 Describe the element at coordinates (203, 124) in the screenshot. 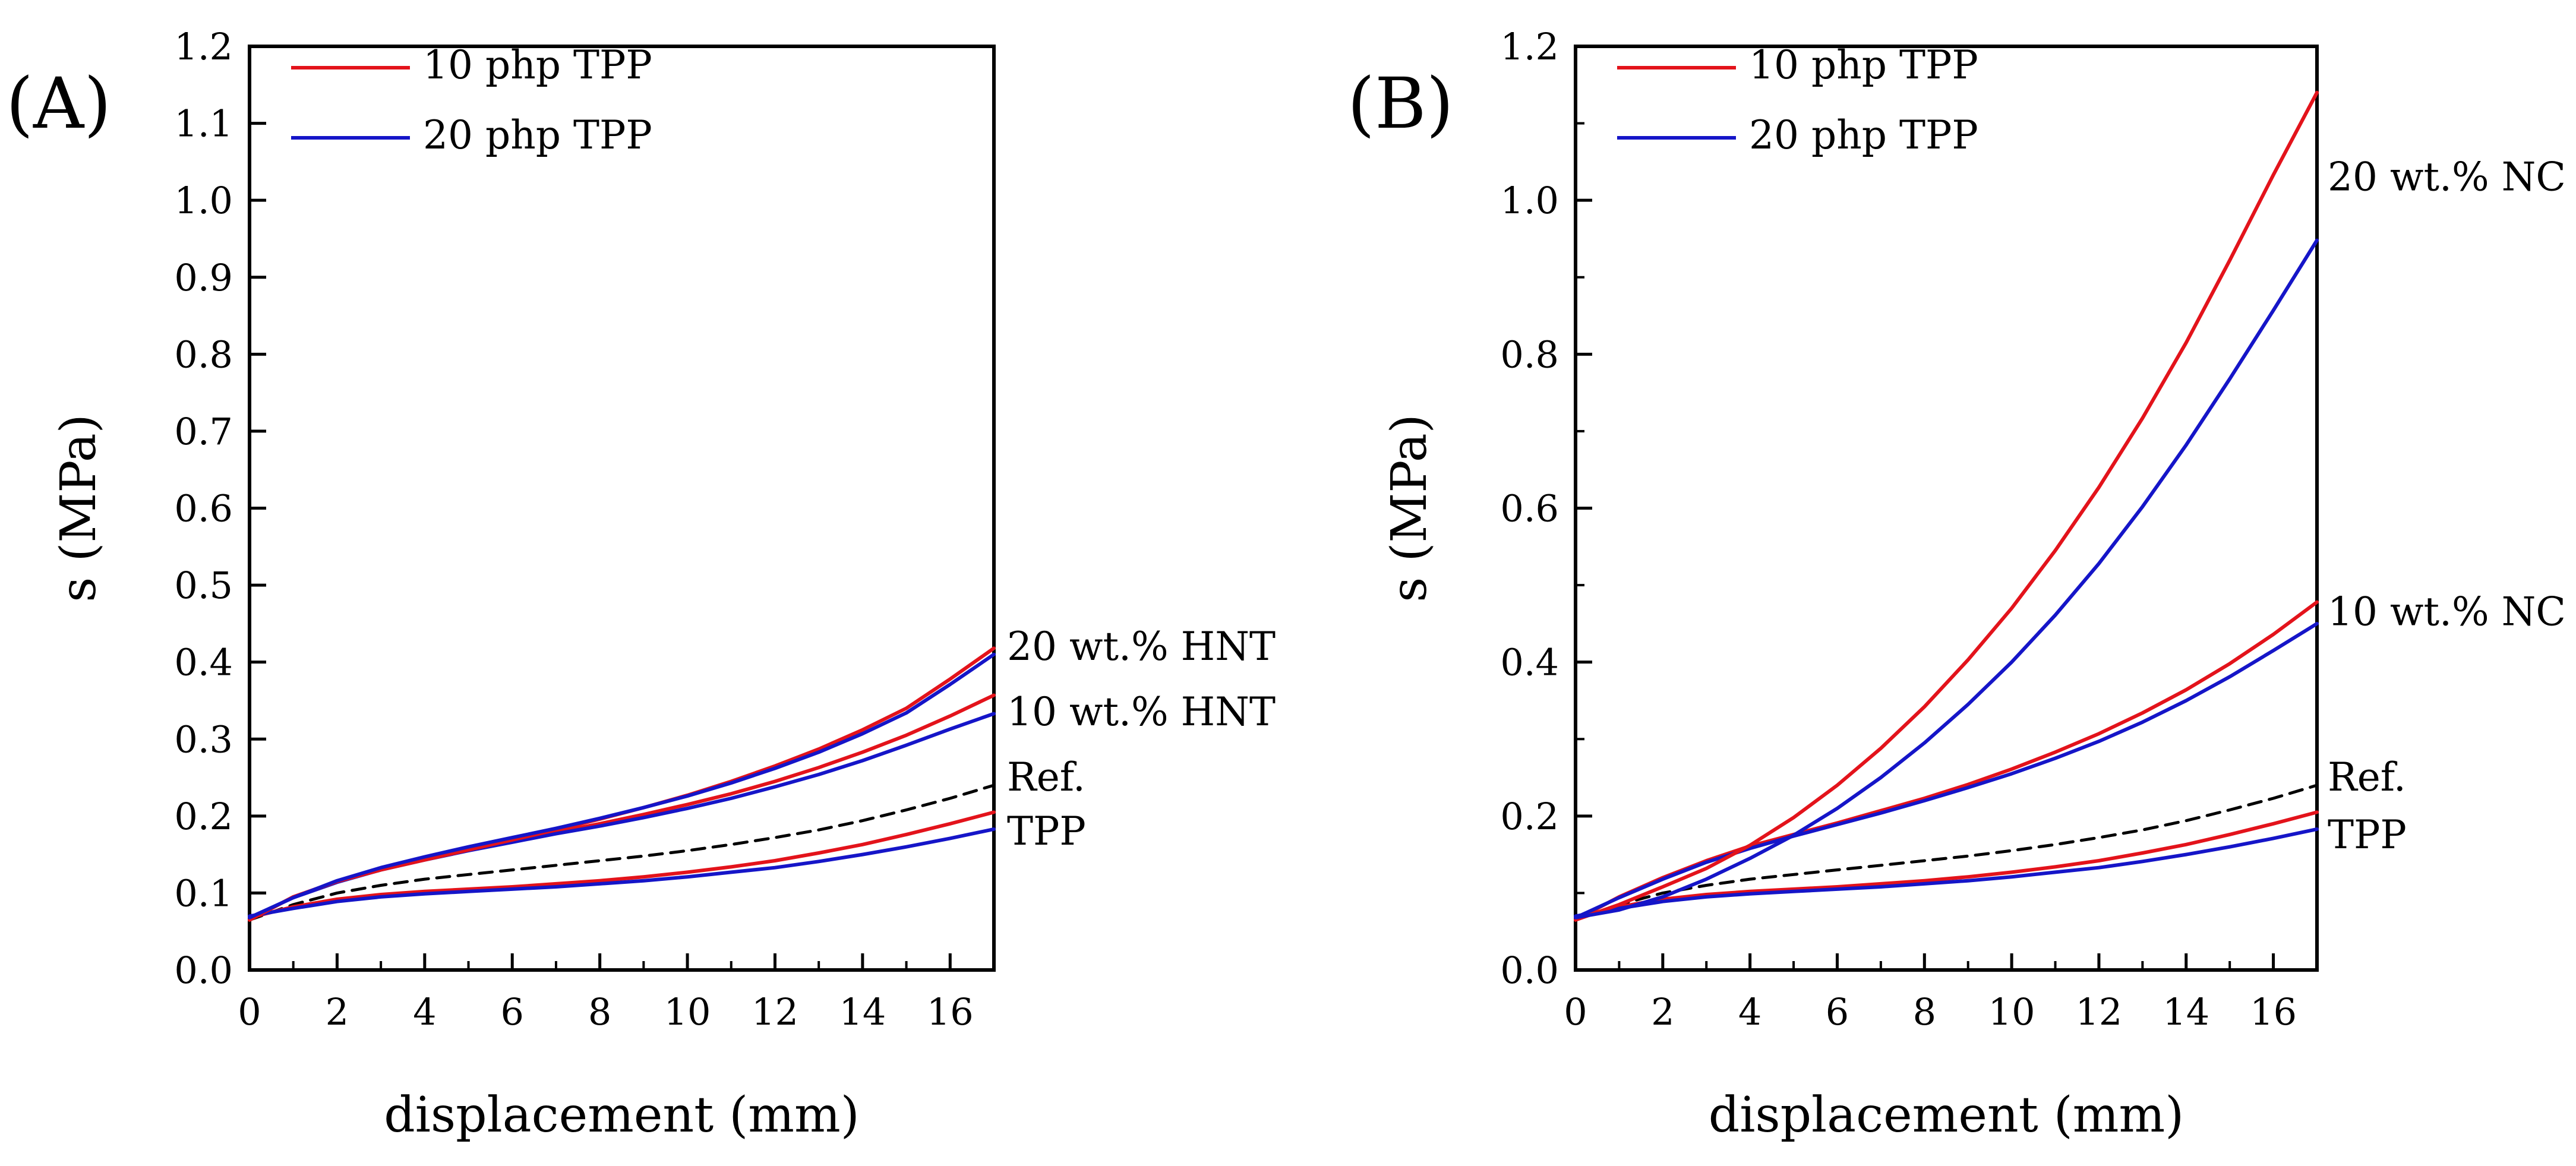

I see `y-tick-label: 1.1` at that location.